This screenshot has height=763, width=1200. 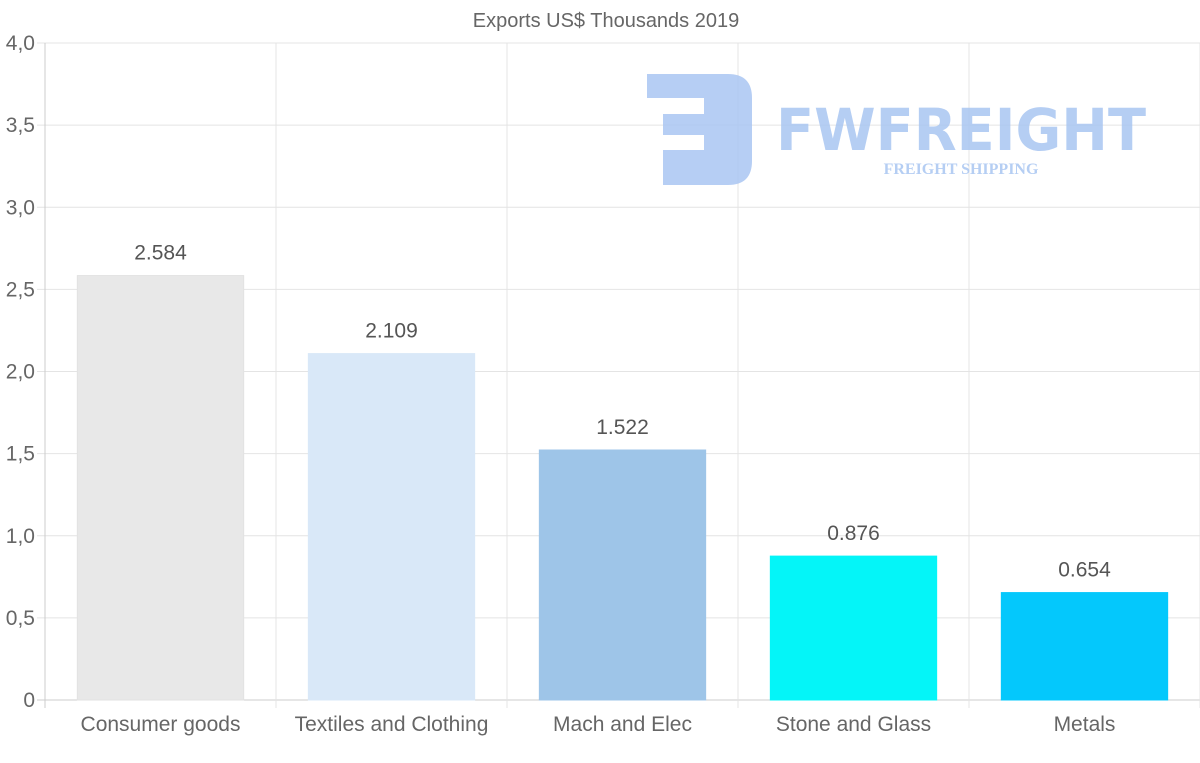 I want to click on chart-title: Exports US$ Thousands 2019, so click(x=606, y=21).